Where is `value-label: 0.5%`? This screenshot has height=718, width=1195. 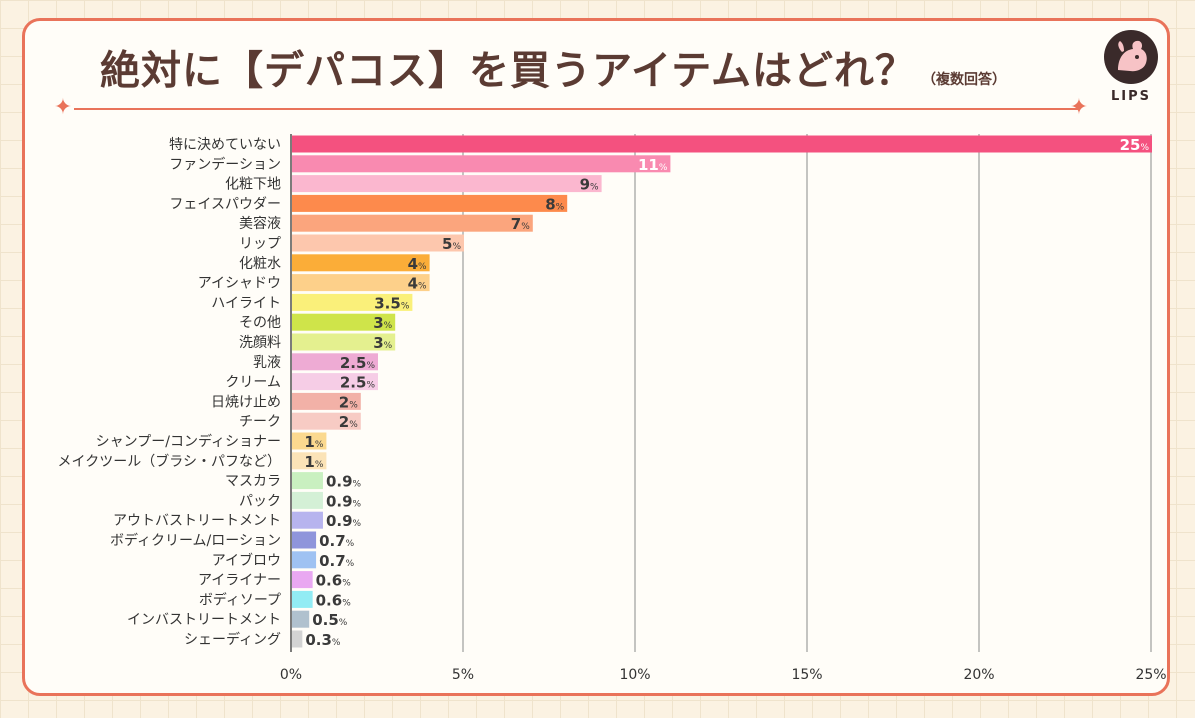 value-label: 0.5% is located at coordinates (330, 620).